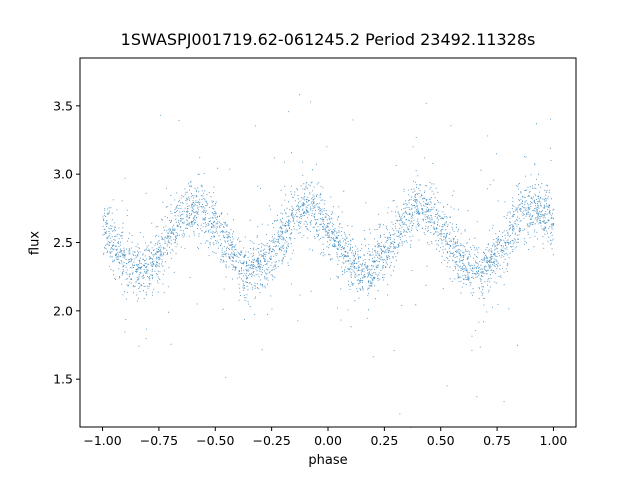 The width and height of the screenshot is (640, 480). What do you see at coordinates (63, 174) in the screenshot?
I see `y-tick-label: 3.0` at bounding box center [63, 174].